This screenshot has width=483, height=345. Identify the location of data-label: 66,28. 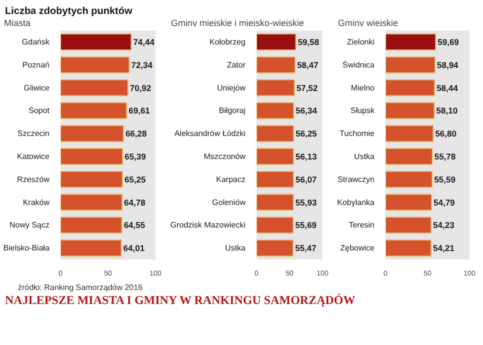
(136, 133).